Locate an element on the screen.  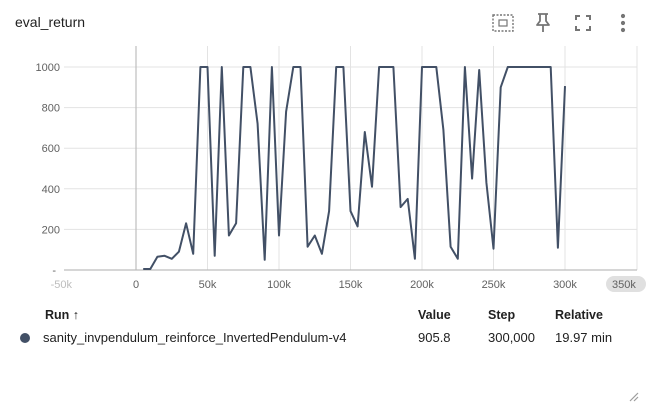
column-header-relative: Relative is located at coordinates (579, 315).